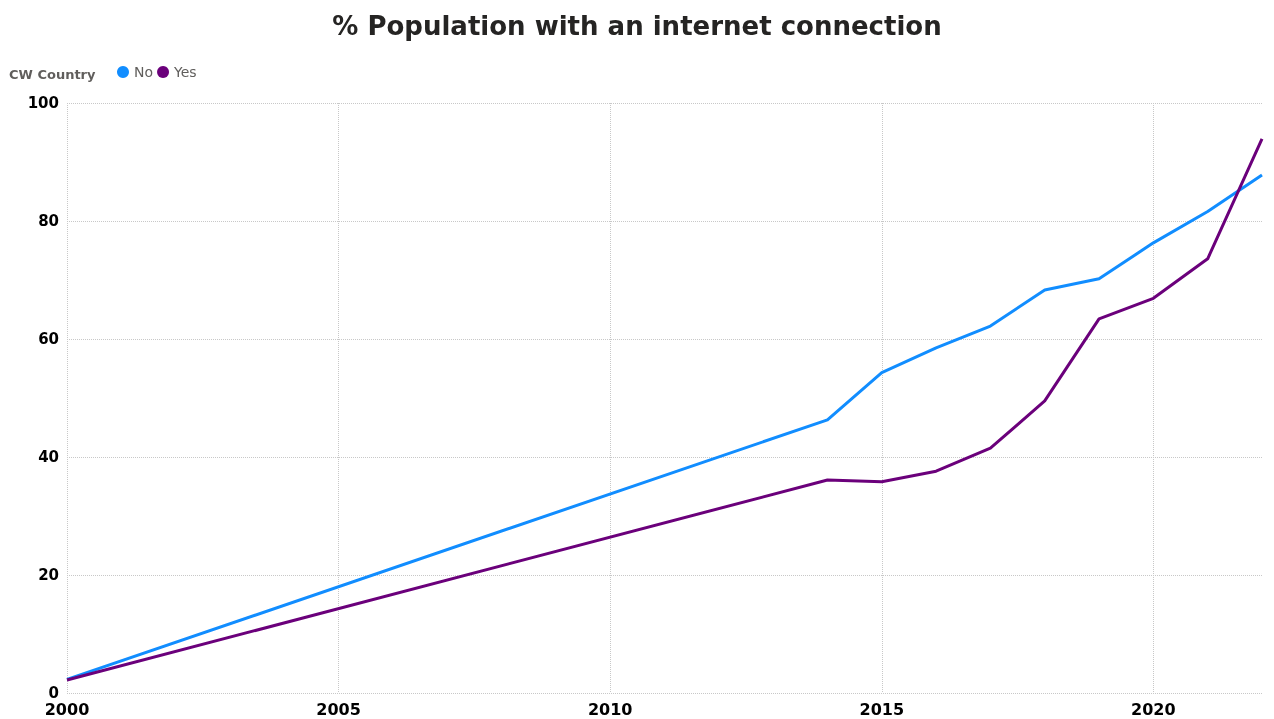  Describe the element at coordinates (53, 74) in the screenshot. I see `legend-title: CW Country` at that location.